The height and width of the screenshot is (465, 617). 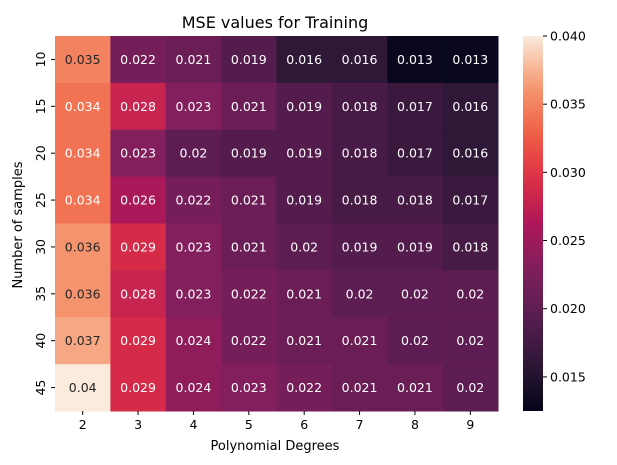 What do you see at coordinates (44, 223) in the screenshot?
I see `y-axis-ticks: 10 15 20 25 30 35 40 45` at bounding box center [44, 223].